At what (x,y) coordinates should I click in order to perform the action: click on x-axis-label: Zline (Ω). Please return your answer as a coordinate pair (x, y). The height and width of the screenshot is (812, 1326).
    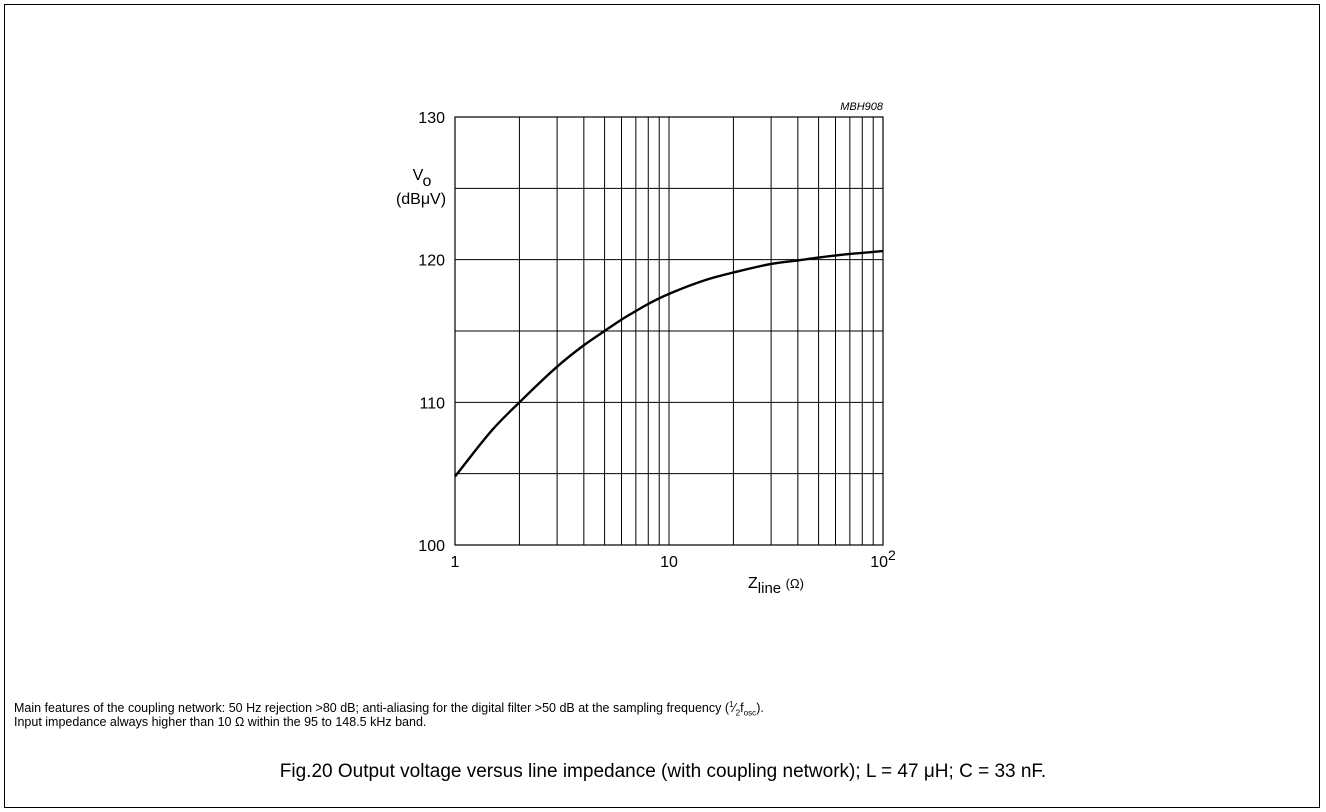
    Looking at the image, I should click on (776, 586).